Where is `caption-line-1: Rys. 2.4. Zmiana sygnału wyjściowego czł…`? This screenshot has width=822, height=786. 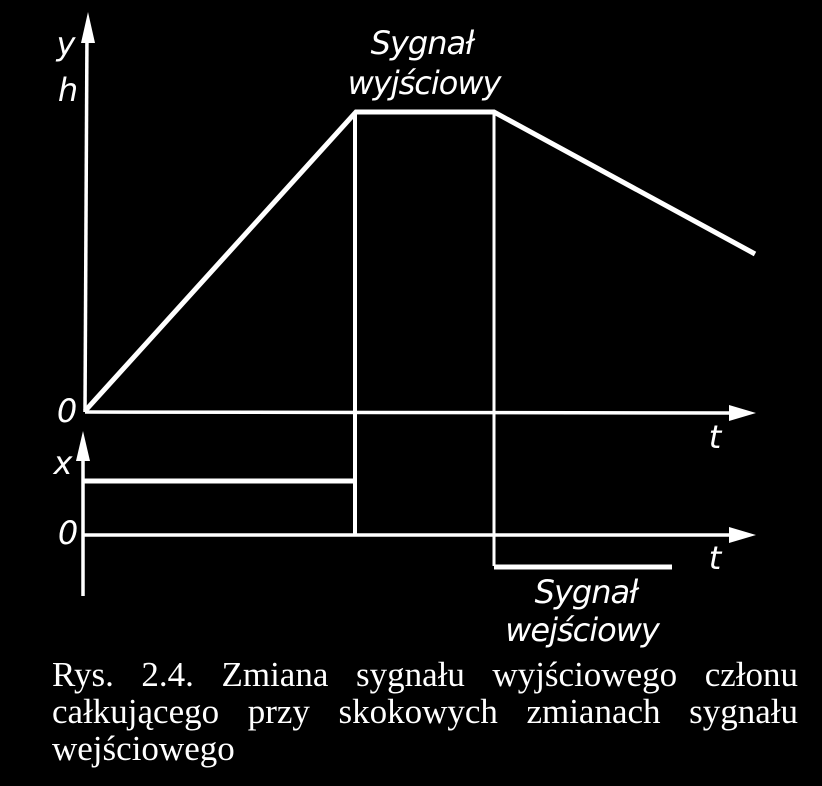 caption-line-1: Rys. 2.4. Zmiana sygnału wyjściowego czł… is located at coordinates (425, 674).